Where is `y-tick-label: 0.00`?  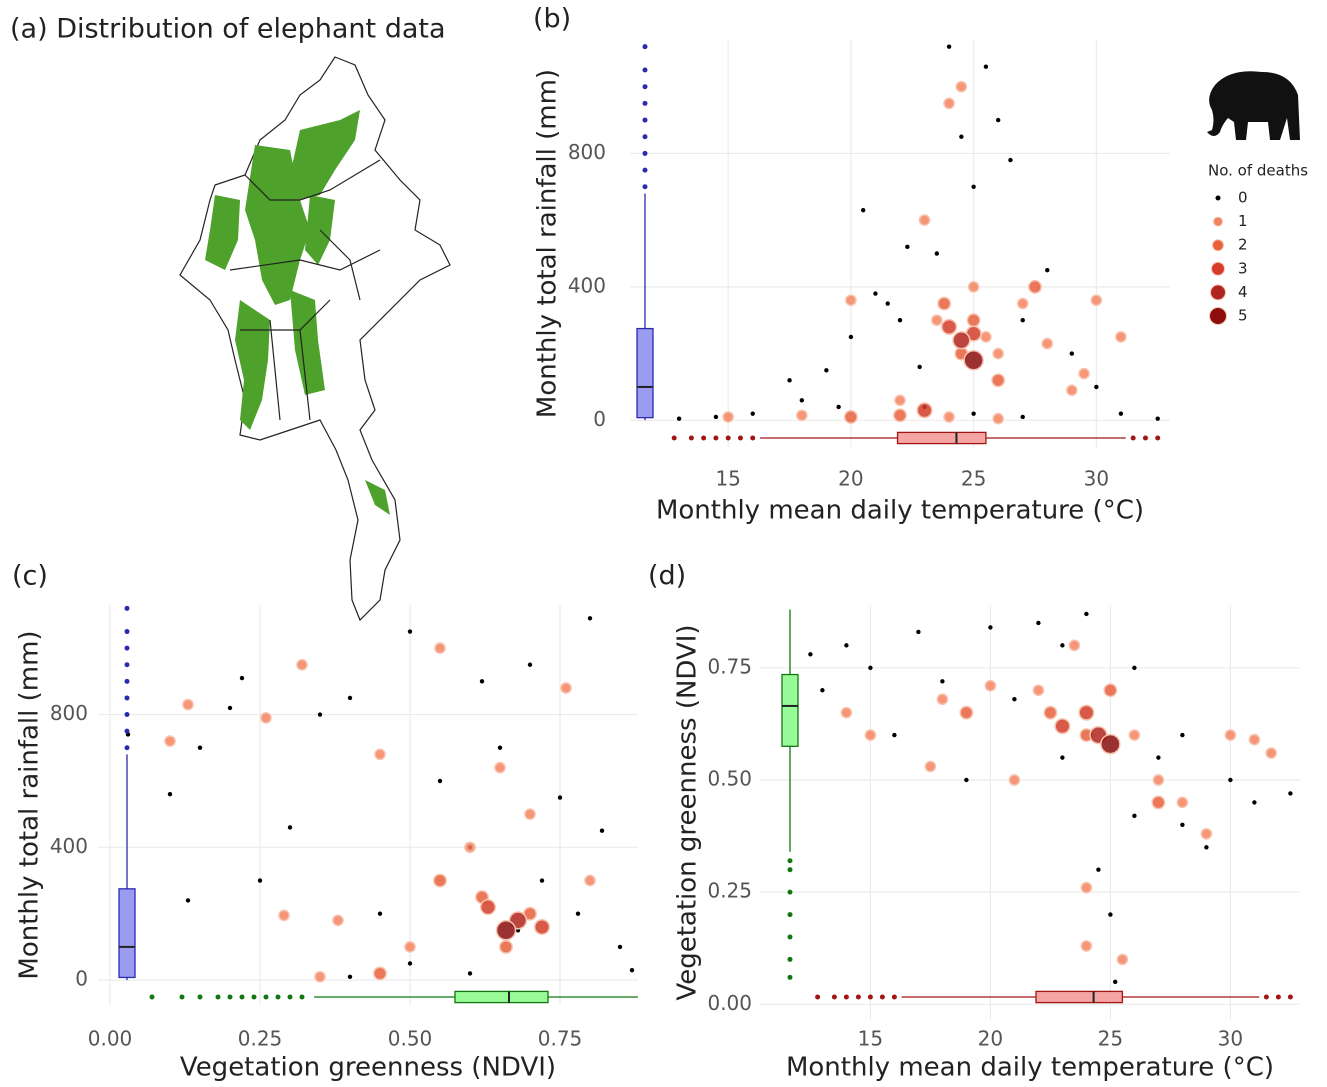
y-tick-label: 0.00 is located at coordinates (729, 1003).